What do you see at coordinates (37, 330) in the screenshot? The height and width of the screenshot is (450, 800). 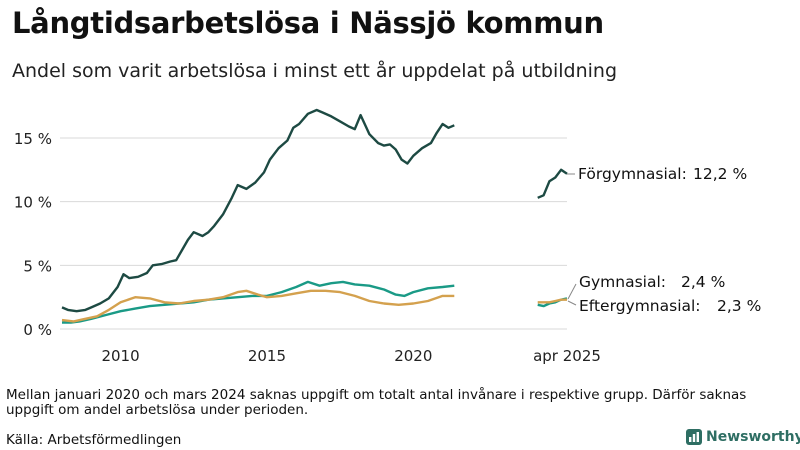 I see `y-tick-label: 0 %` at bounding box center [37, 330].